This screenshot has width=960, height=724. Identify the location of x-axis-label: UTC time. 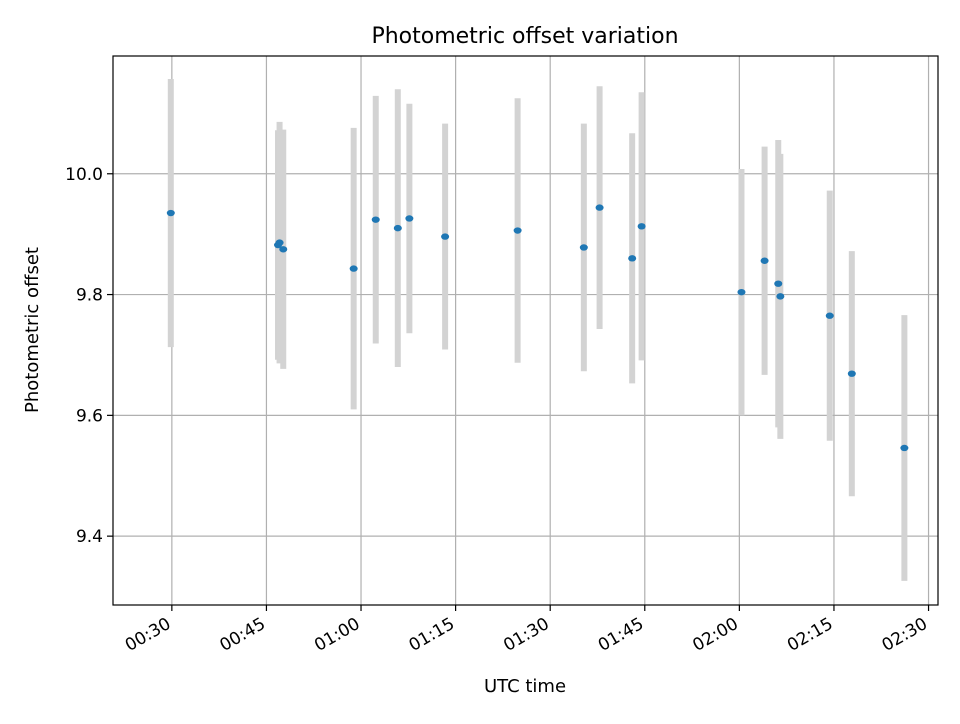
(525, 686).